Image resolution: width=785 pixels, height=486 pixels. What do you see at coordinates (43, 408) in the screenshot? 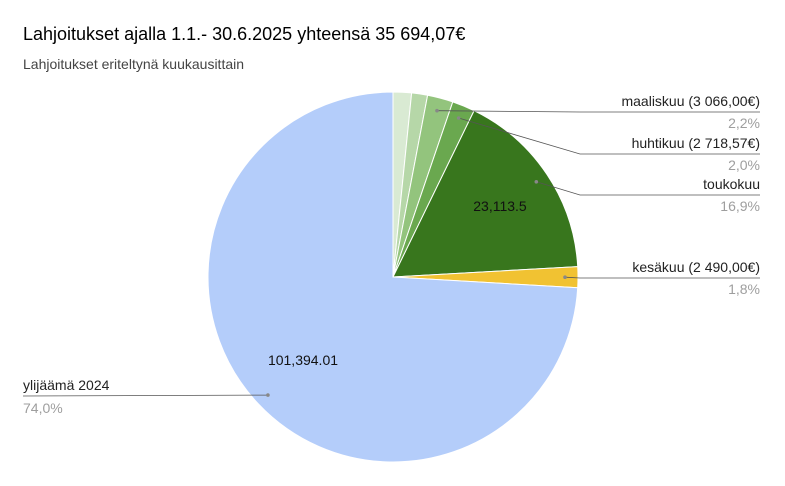
I see `slice-percent: 74,0%` at bounding box center [43, 408].